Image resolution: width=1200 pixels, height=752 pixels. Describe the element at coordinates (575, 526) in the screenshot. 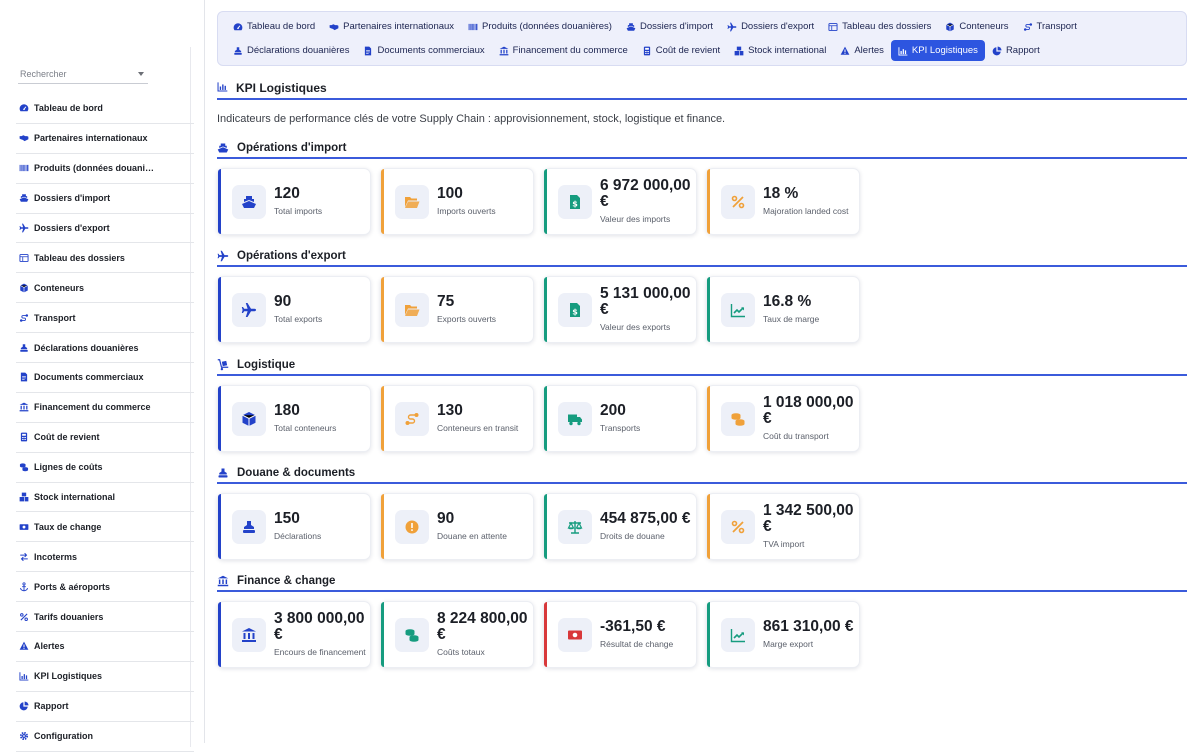

I see `scale-icon` at that location.